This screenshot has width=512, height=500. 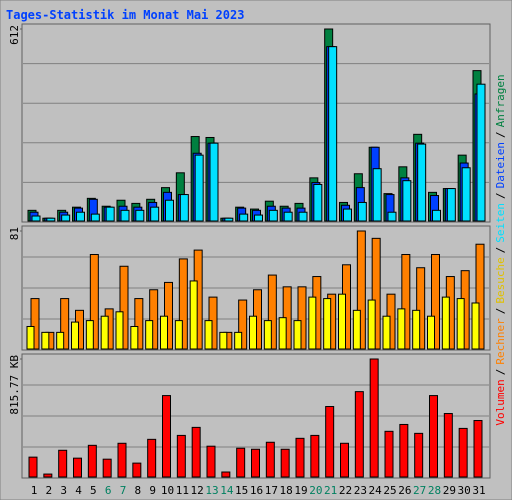 What do you see at coordinates (286, 490) in the screenshot?
I see `x-tick-label: 18` at bounding box center [286, 490].